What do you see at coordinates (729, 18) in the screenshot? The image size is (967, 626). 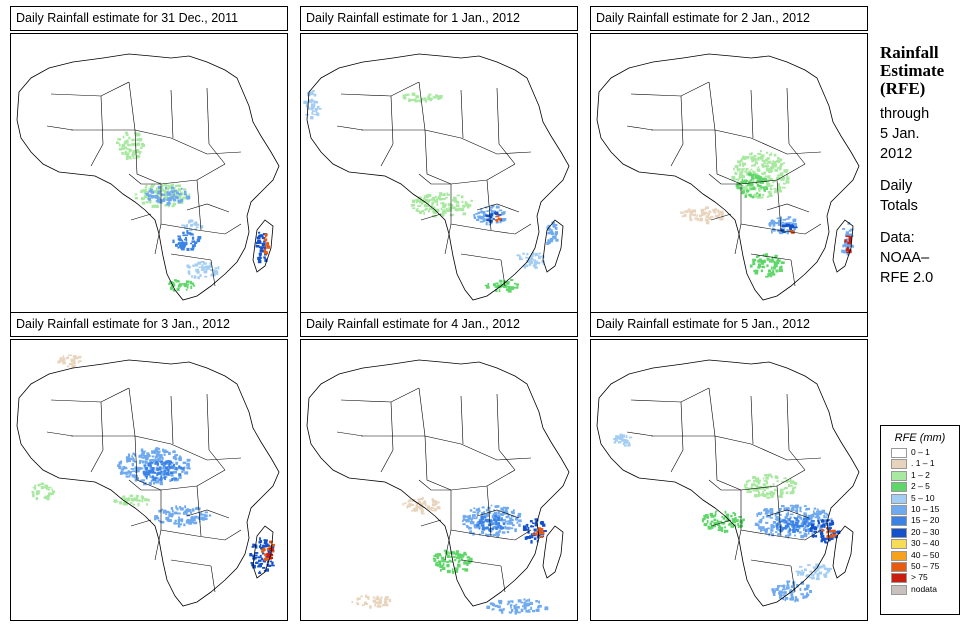 I see `panel-title: Daily Rainfall estimate for 2 Jan., 2012` at bounding box center [729, 18].